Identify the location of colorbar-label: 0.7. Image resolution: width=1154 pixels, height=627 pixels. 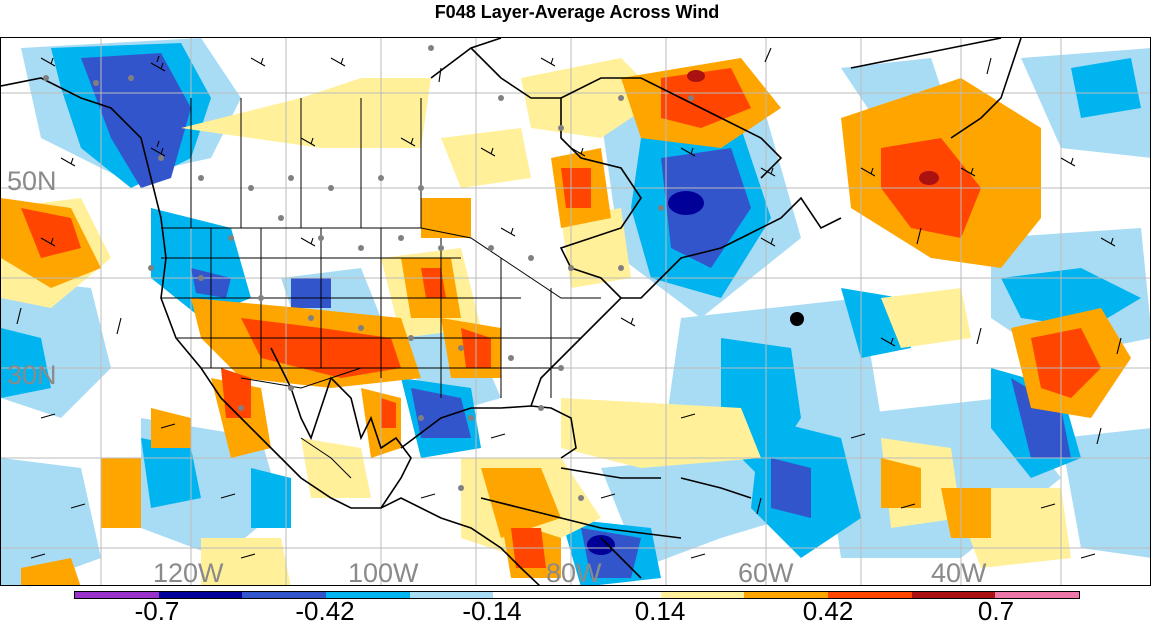
(996, 611).